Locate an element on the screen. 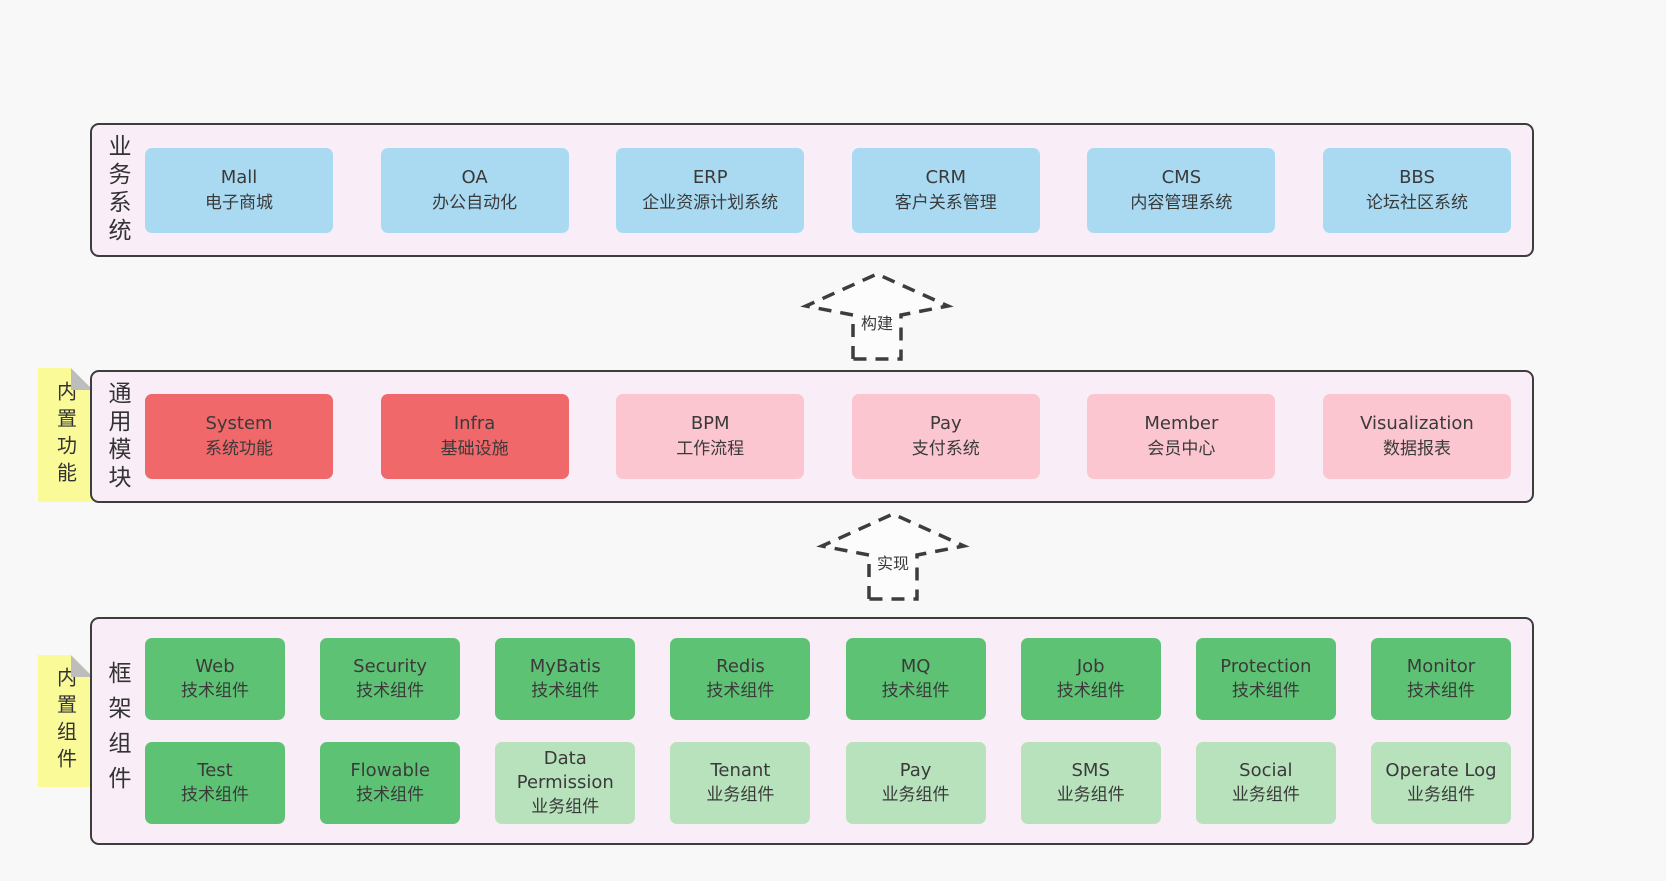 This screenshot has width=1666, height=881. box-bpm: BPM 工作流程 is located at coordinates (710, 436).